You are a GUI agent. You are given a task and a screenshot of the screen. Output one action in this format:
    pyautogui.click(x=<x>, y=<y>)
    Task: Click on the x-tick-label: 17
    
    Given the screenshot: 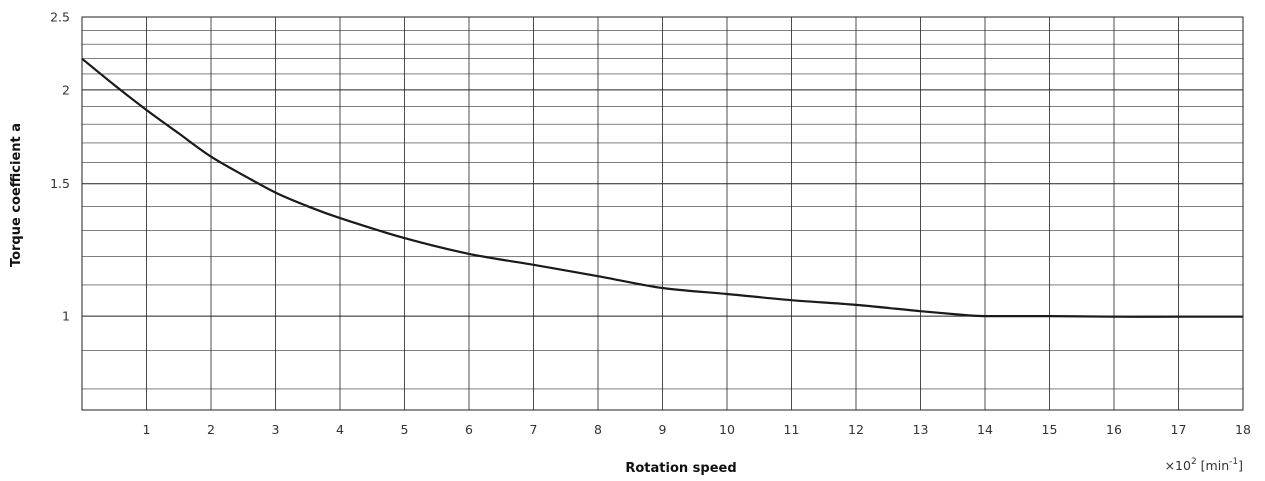 What is the action you would take?
    pyautogui.click(x=1179, y=429)
    